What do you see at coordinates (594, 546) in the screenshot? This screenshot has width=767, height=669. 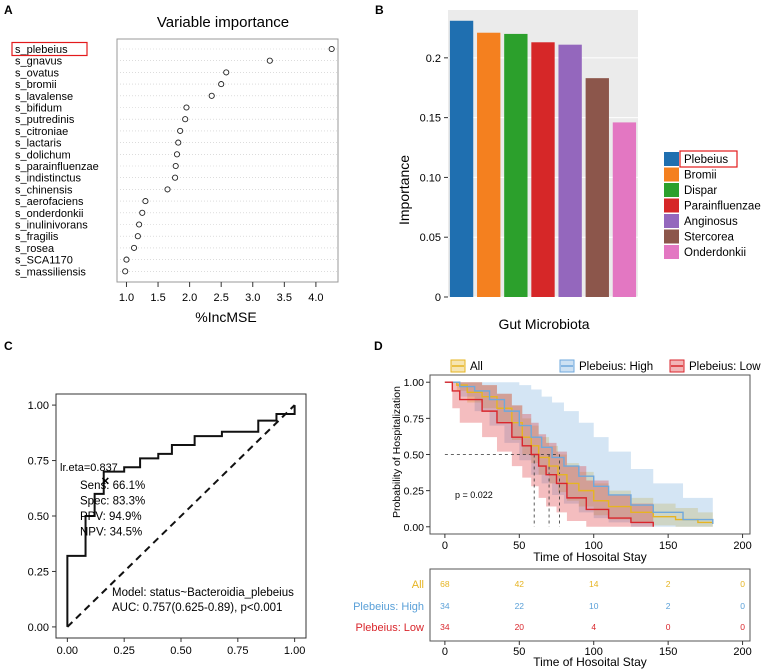 I see `panel-d-x-tick-label: 100` at bounding box center [594, 546].